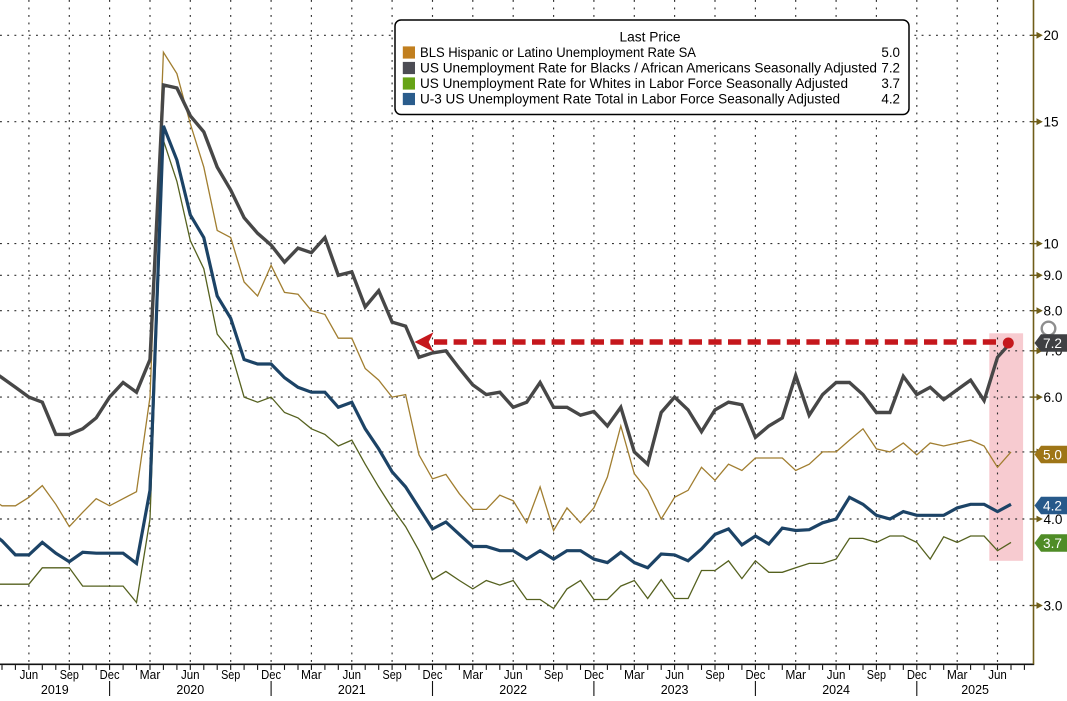 This screenshot has width=1067, height=701. Describe the element at coordinates (513, 689) in the screenshot. I see `svg-text: 2022` at that location.